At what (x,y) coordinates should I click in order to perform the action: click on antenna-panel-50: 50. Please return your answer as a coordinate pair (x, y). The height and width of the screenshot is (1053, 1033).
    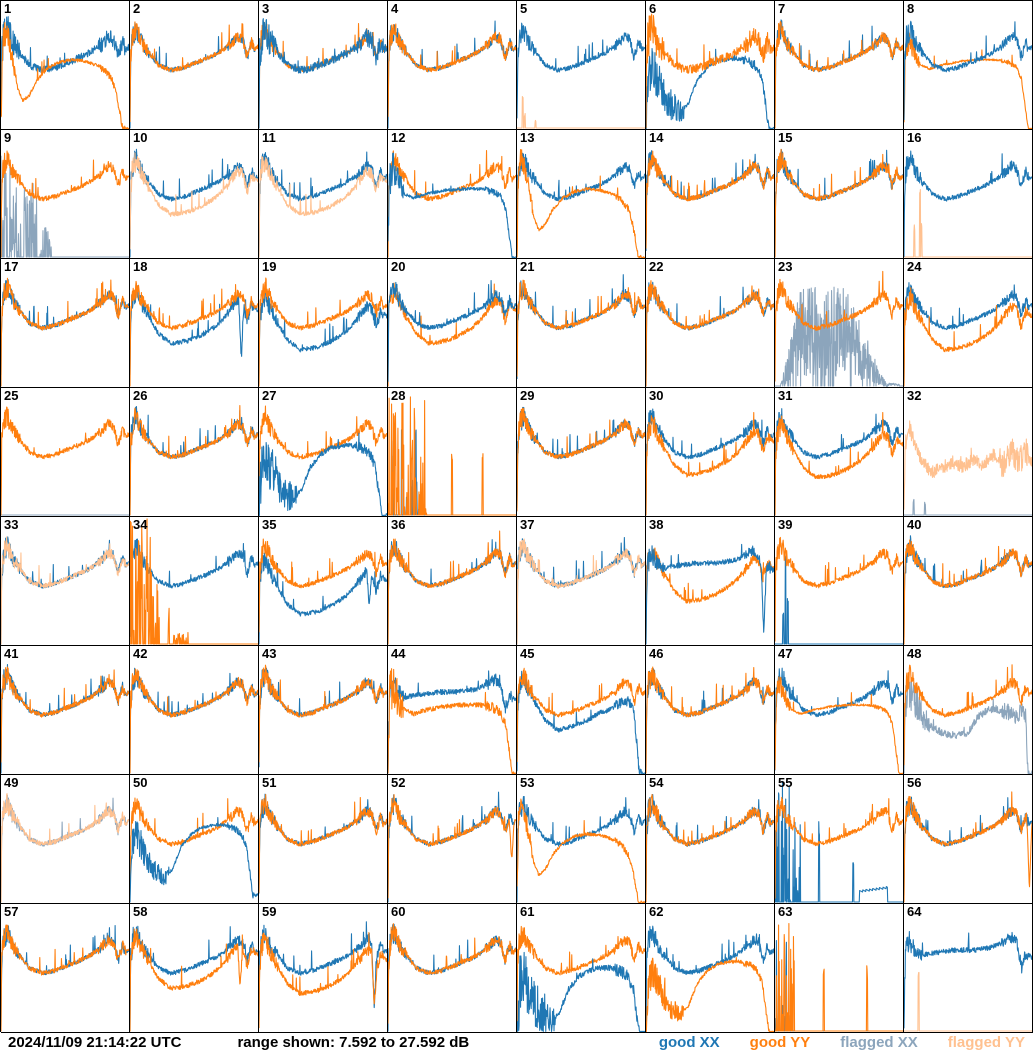
    Looking at the image, I should click on (194, 839).